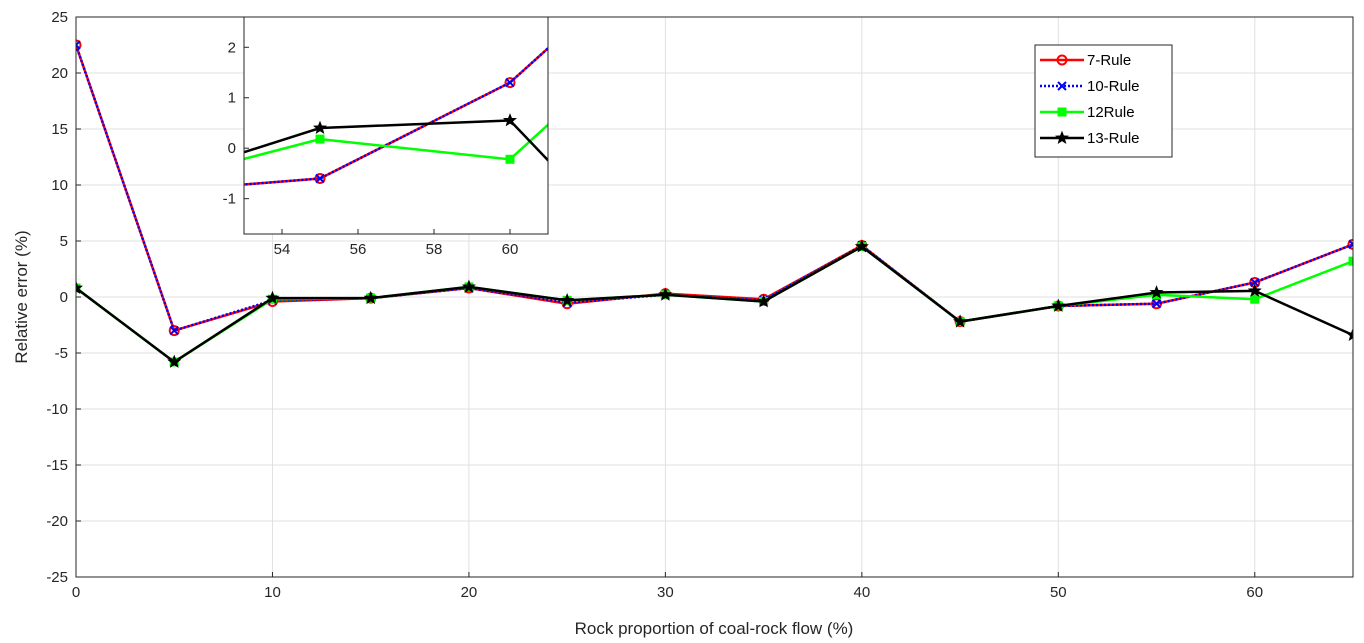 This screenshot has height=643, width=1364. I want to click on inset-x-tick-label: 54, so click(282, 249).